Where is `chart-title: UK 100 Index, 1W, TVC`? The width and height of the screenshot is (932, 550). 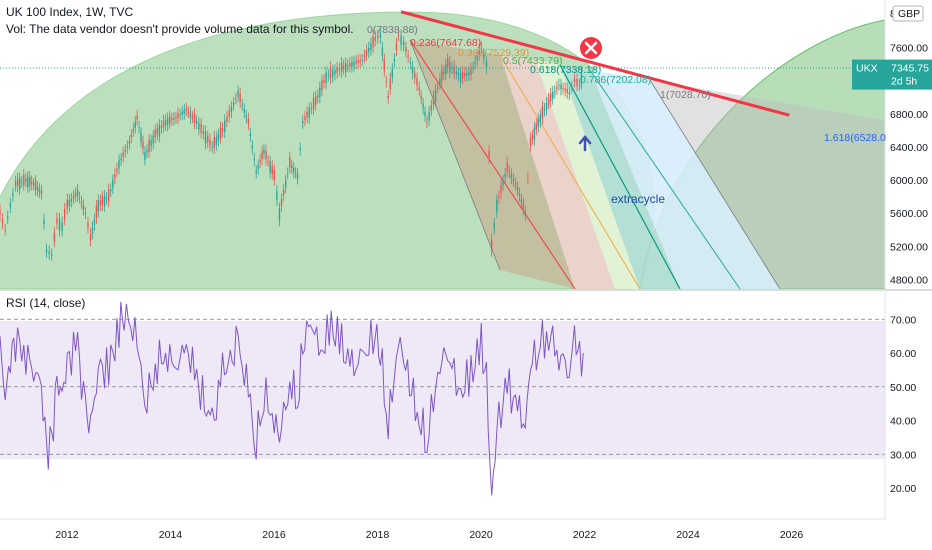 chart-title: UK 100 Index, 1W, TVC is located at coordinates (70, 12).